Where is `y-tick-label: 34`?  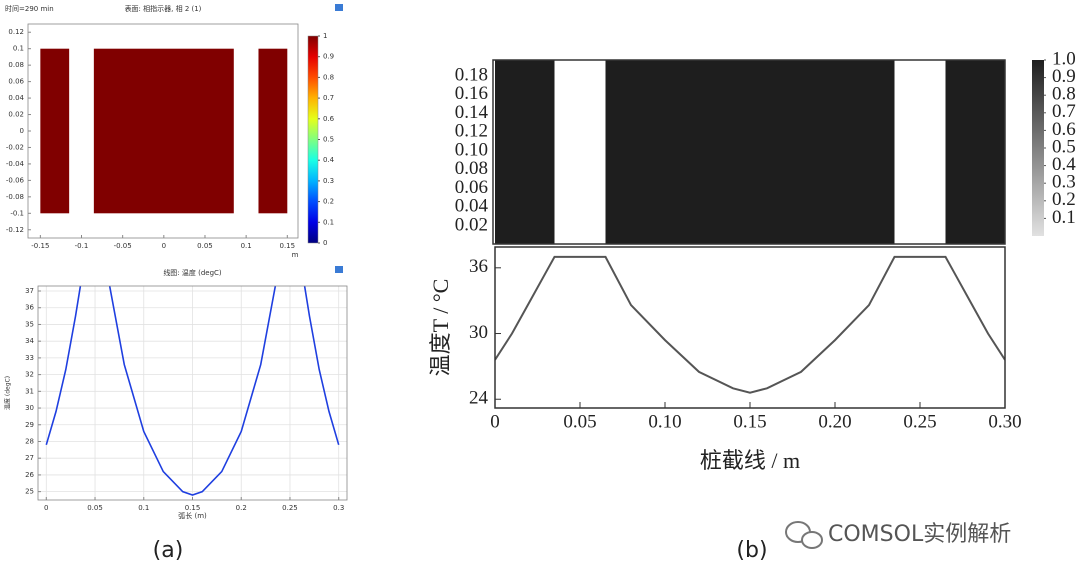 y-tick-label: 34 is located at coordinates (29, 341).